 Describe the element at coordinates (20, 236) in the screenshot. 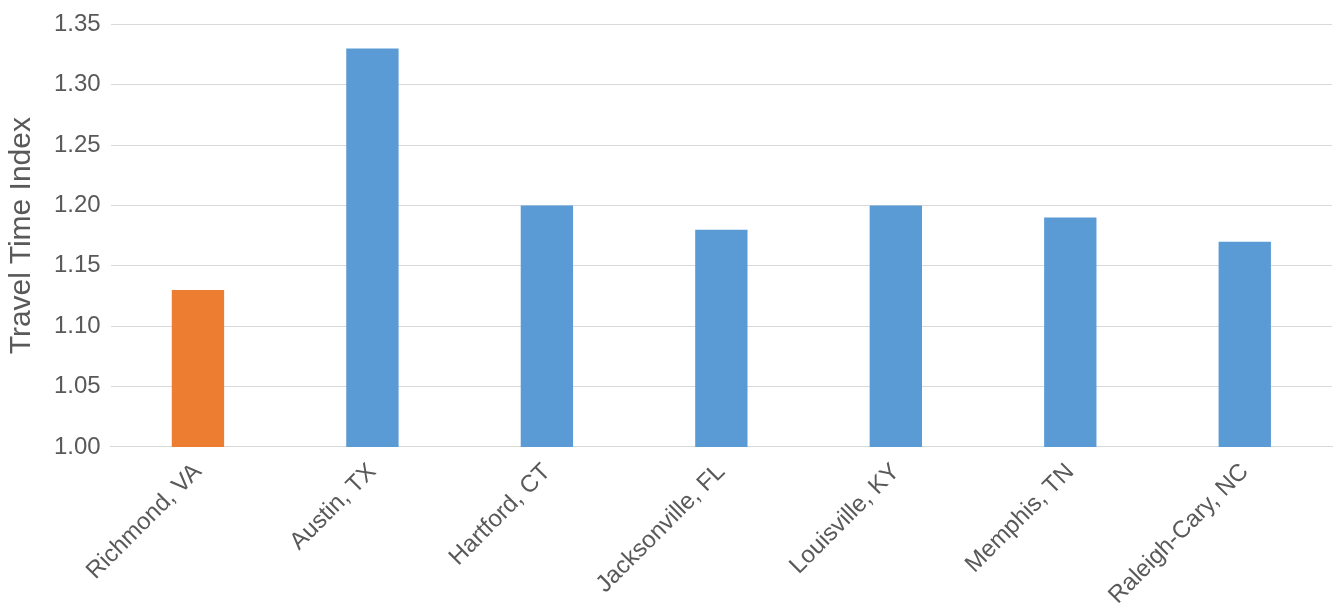

I see `y-axis-title: Travel Time Index` at that location.